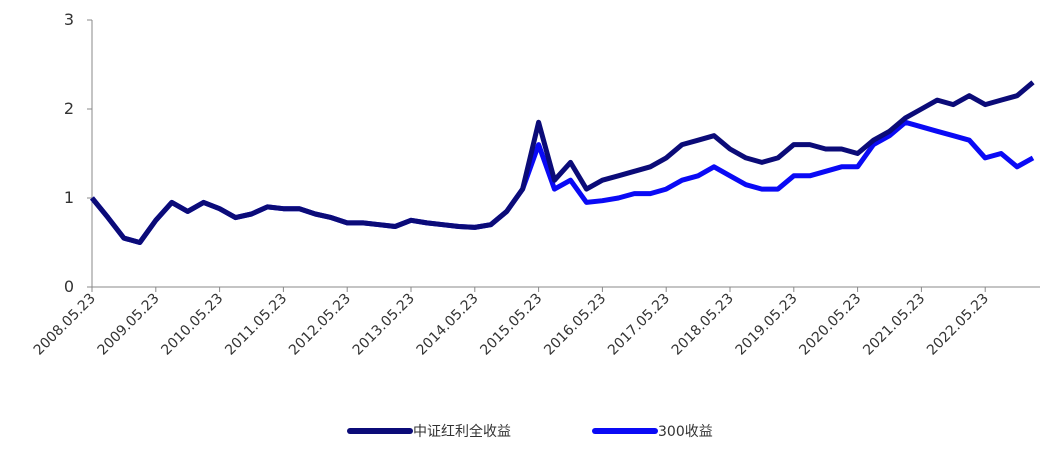  I want to click on x-tick-label: 2014.05.23, so click(448, 325).